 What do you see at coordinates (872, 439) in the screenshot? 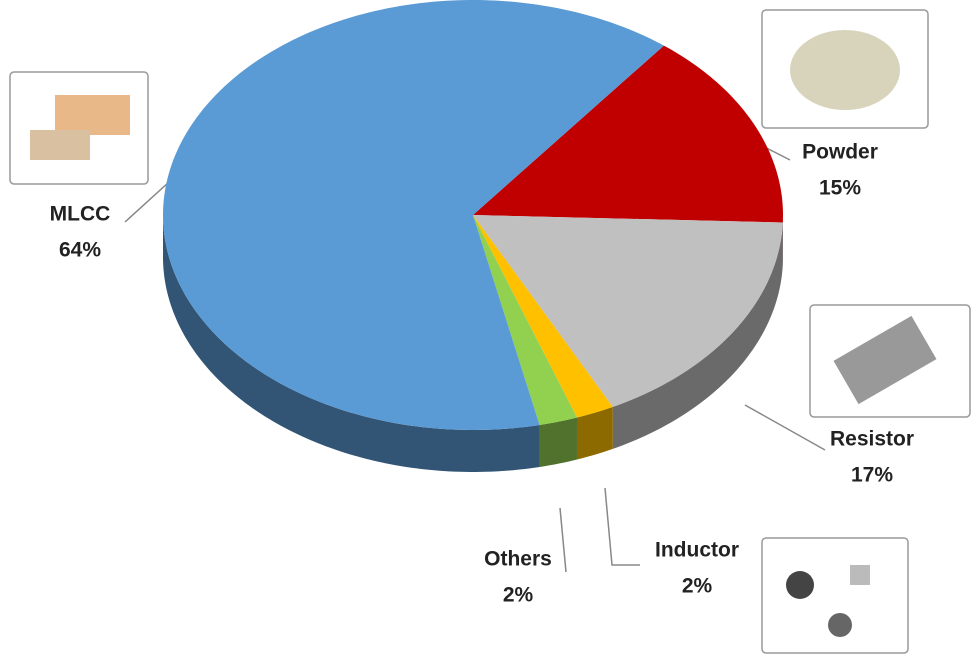
I see `category-label: Resistor` at bounding box center [872, 439].